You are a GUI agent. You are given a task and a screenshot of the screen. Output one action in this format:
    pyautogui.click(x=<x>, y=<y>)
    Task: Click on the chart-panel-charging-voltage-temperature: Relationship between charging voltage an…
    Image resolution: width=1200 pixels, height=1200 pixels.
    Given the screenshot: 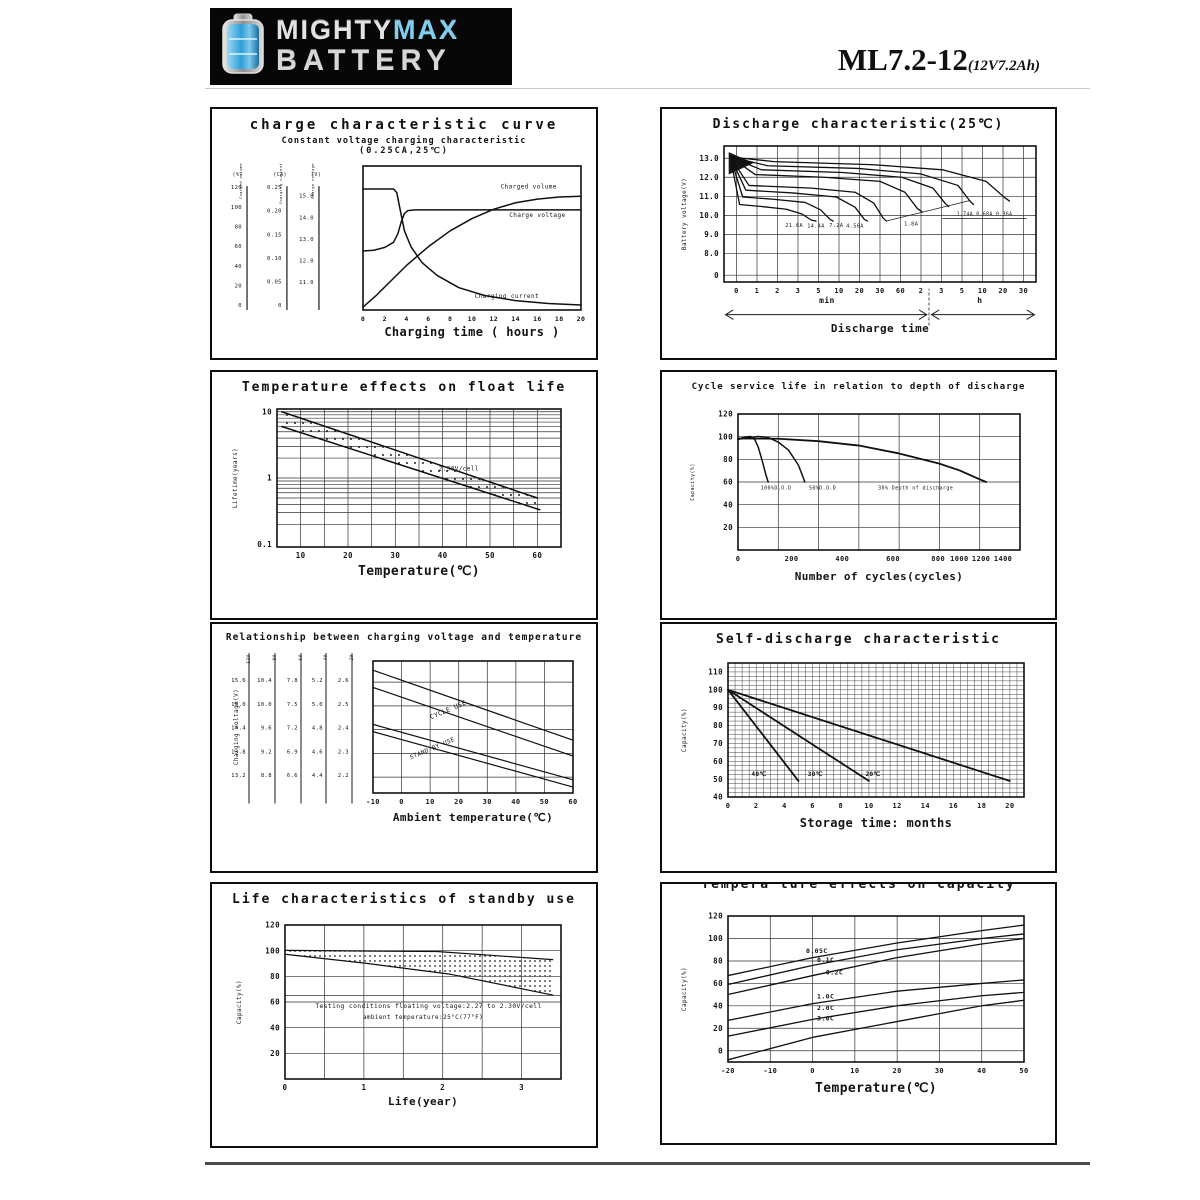 What is the action you would take?
    pyautogui.click(x=404, y=747)
    